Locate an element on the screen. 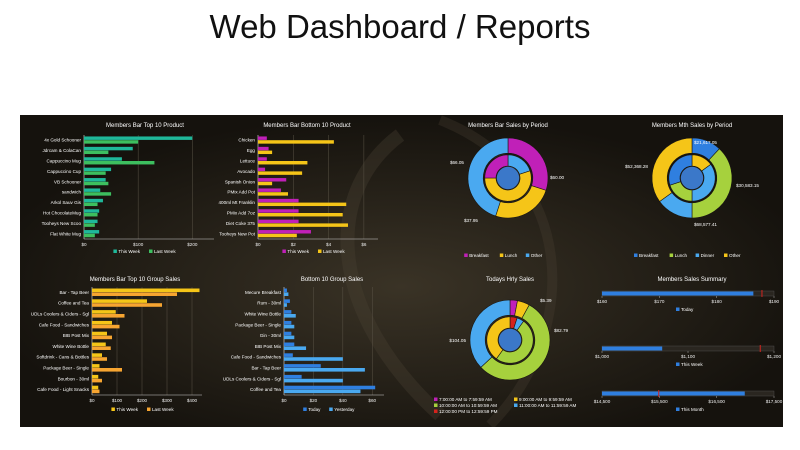 This screenshot has width=800, height=450. category-label: Tooheys New Scoo is located at coordinates (62, 223).